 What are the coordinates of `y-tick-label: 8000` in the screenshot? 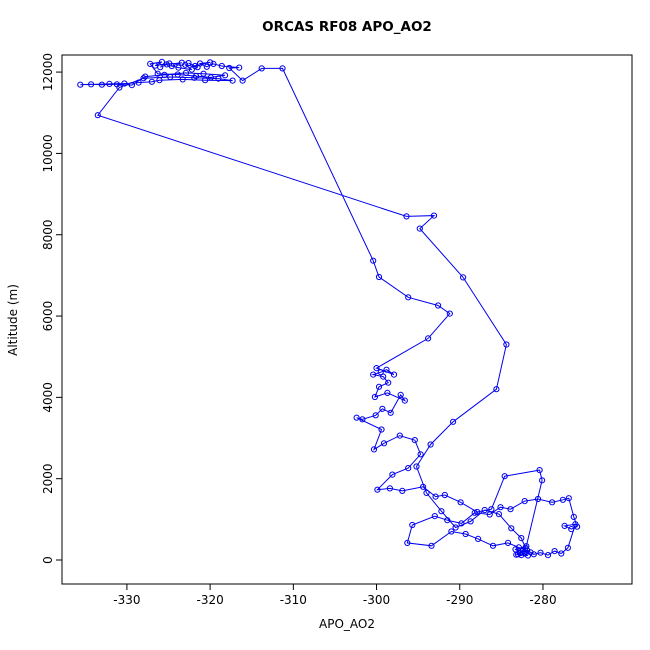 It's located at (48, 234).